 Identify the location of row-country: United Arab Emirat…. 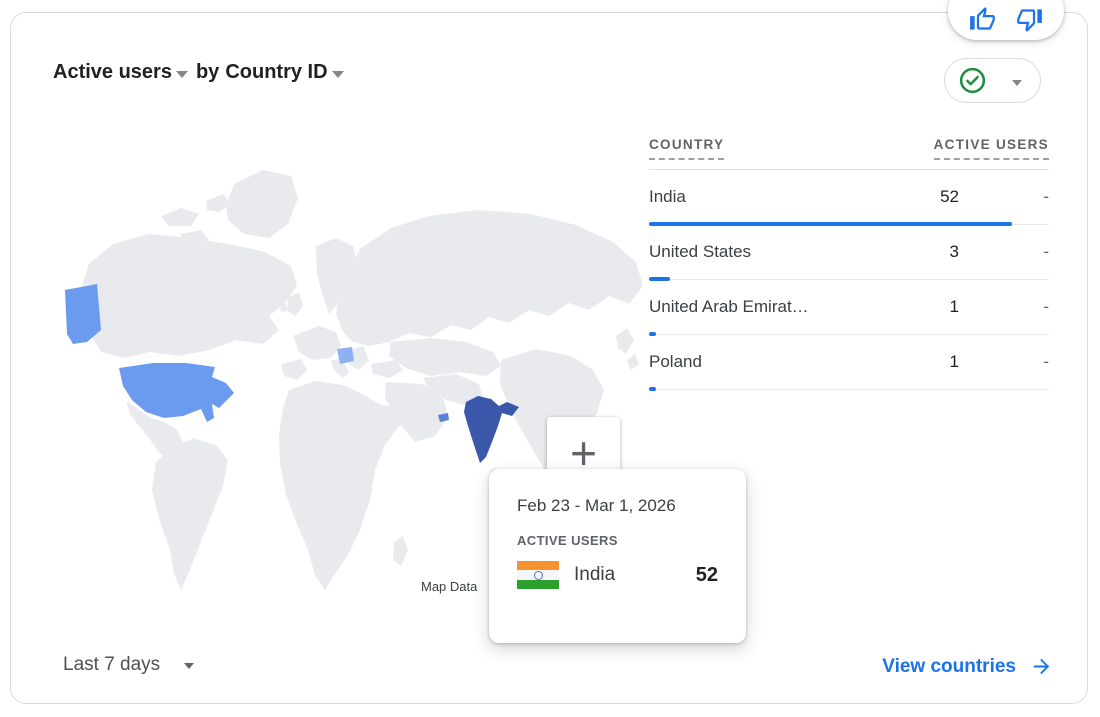
(729, 306).